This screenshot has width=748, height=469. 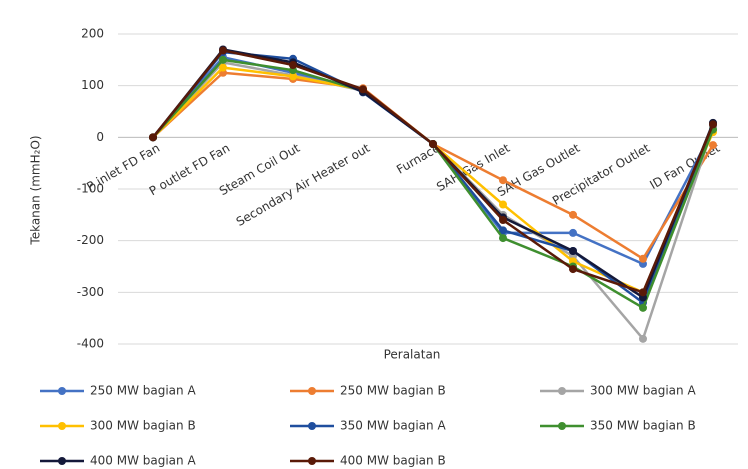 What do you see at coordinates (643, 391) in the screenshot?
I see `legend-label: 300 MW bagian A` at bounding box center [643, 391].